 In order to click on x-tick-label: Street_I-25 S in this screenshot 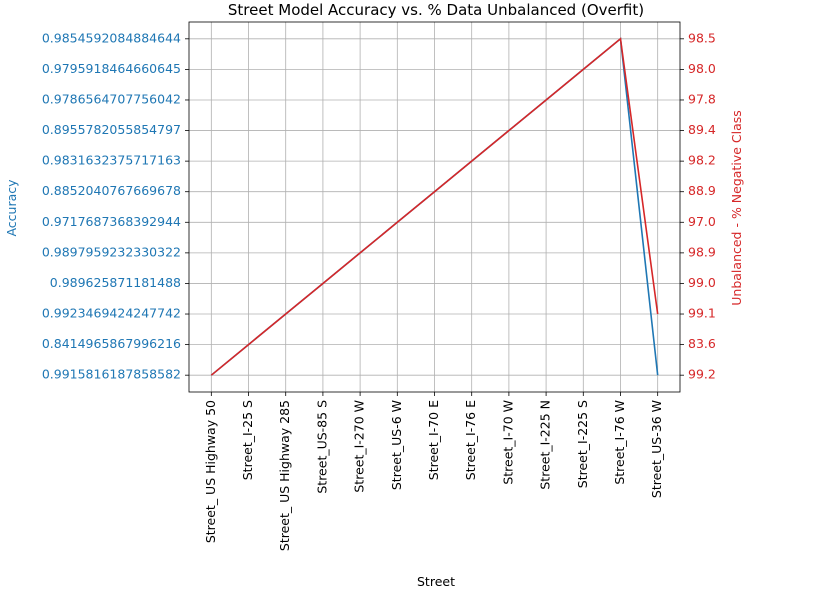, I will do `click(247, 440)`.